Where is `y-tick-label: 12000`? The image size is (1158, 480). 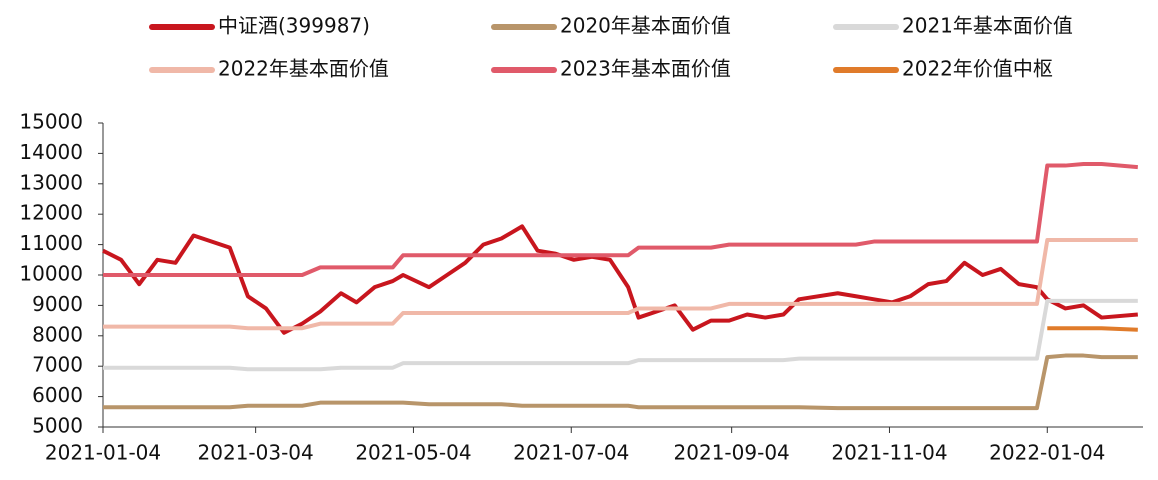
y-tick-label: 12000 is located at coordinates (51, 213).